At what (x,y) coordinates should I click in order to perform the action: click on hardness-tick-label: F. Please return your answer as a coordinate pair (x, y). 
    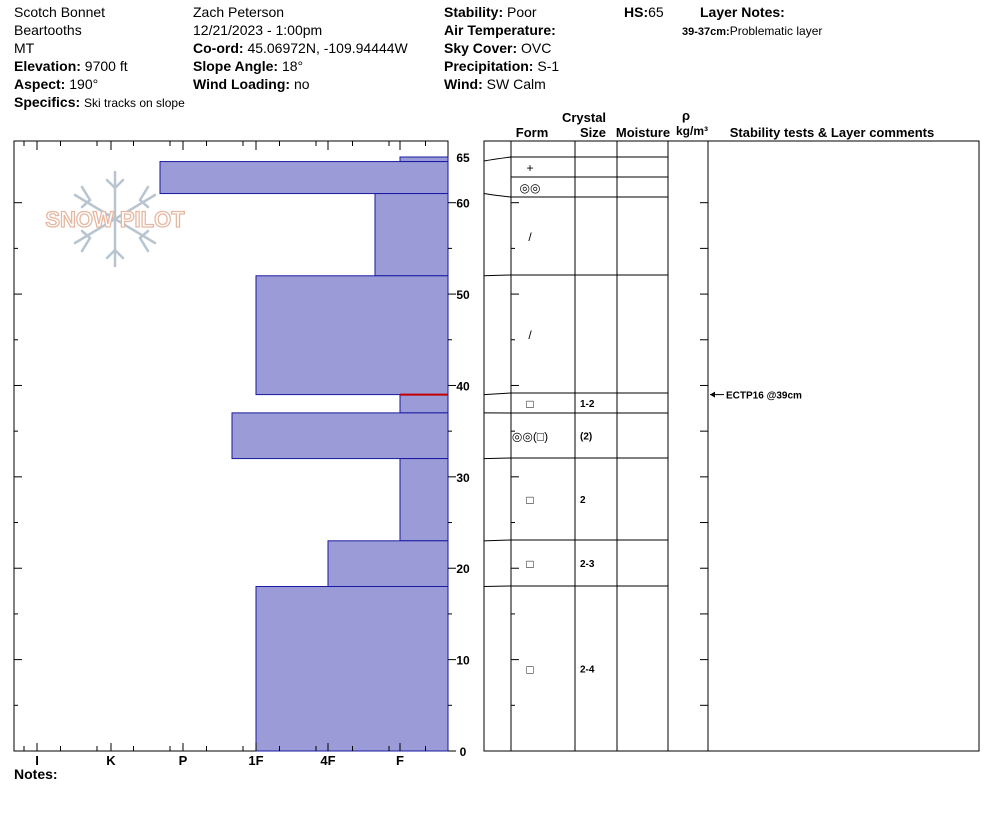
    Looking at the image, I should click on (400, 760).